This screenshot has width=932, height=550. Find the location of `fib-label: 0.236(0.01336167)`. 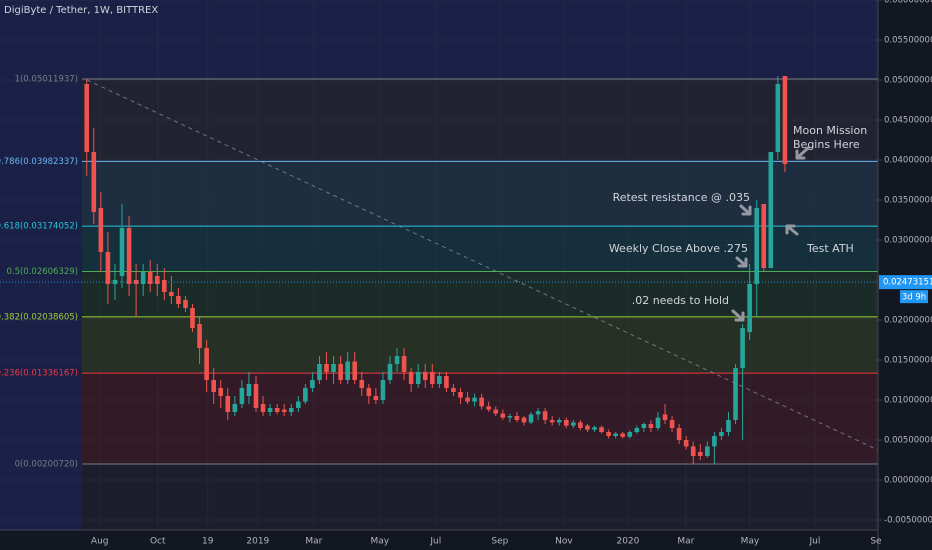

fib-label: 0.236(0.01336167) is located at coordinates (39, 374).